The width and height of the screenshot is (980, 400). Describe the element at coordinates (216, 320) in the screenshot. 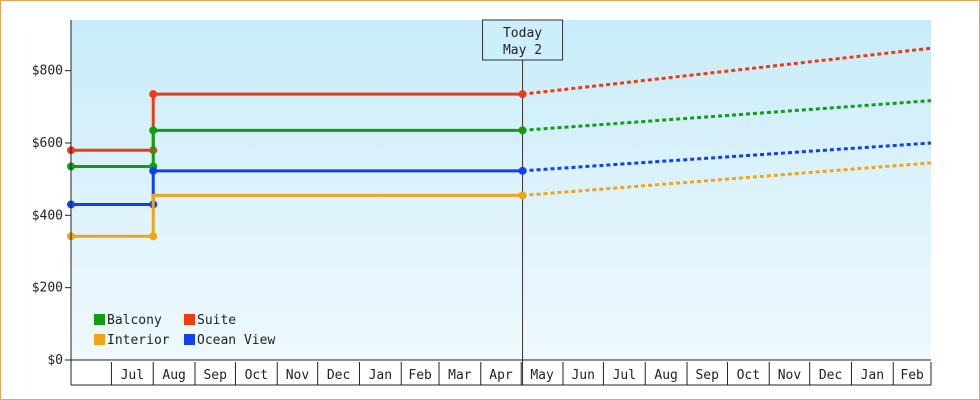

I see `legend-label-suite: Suite` at that location.